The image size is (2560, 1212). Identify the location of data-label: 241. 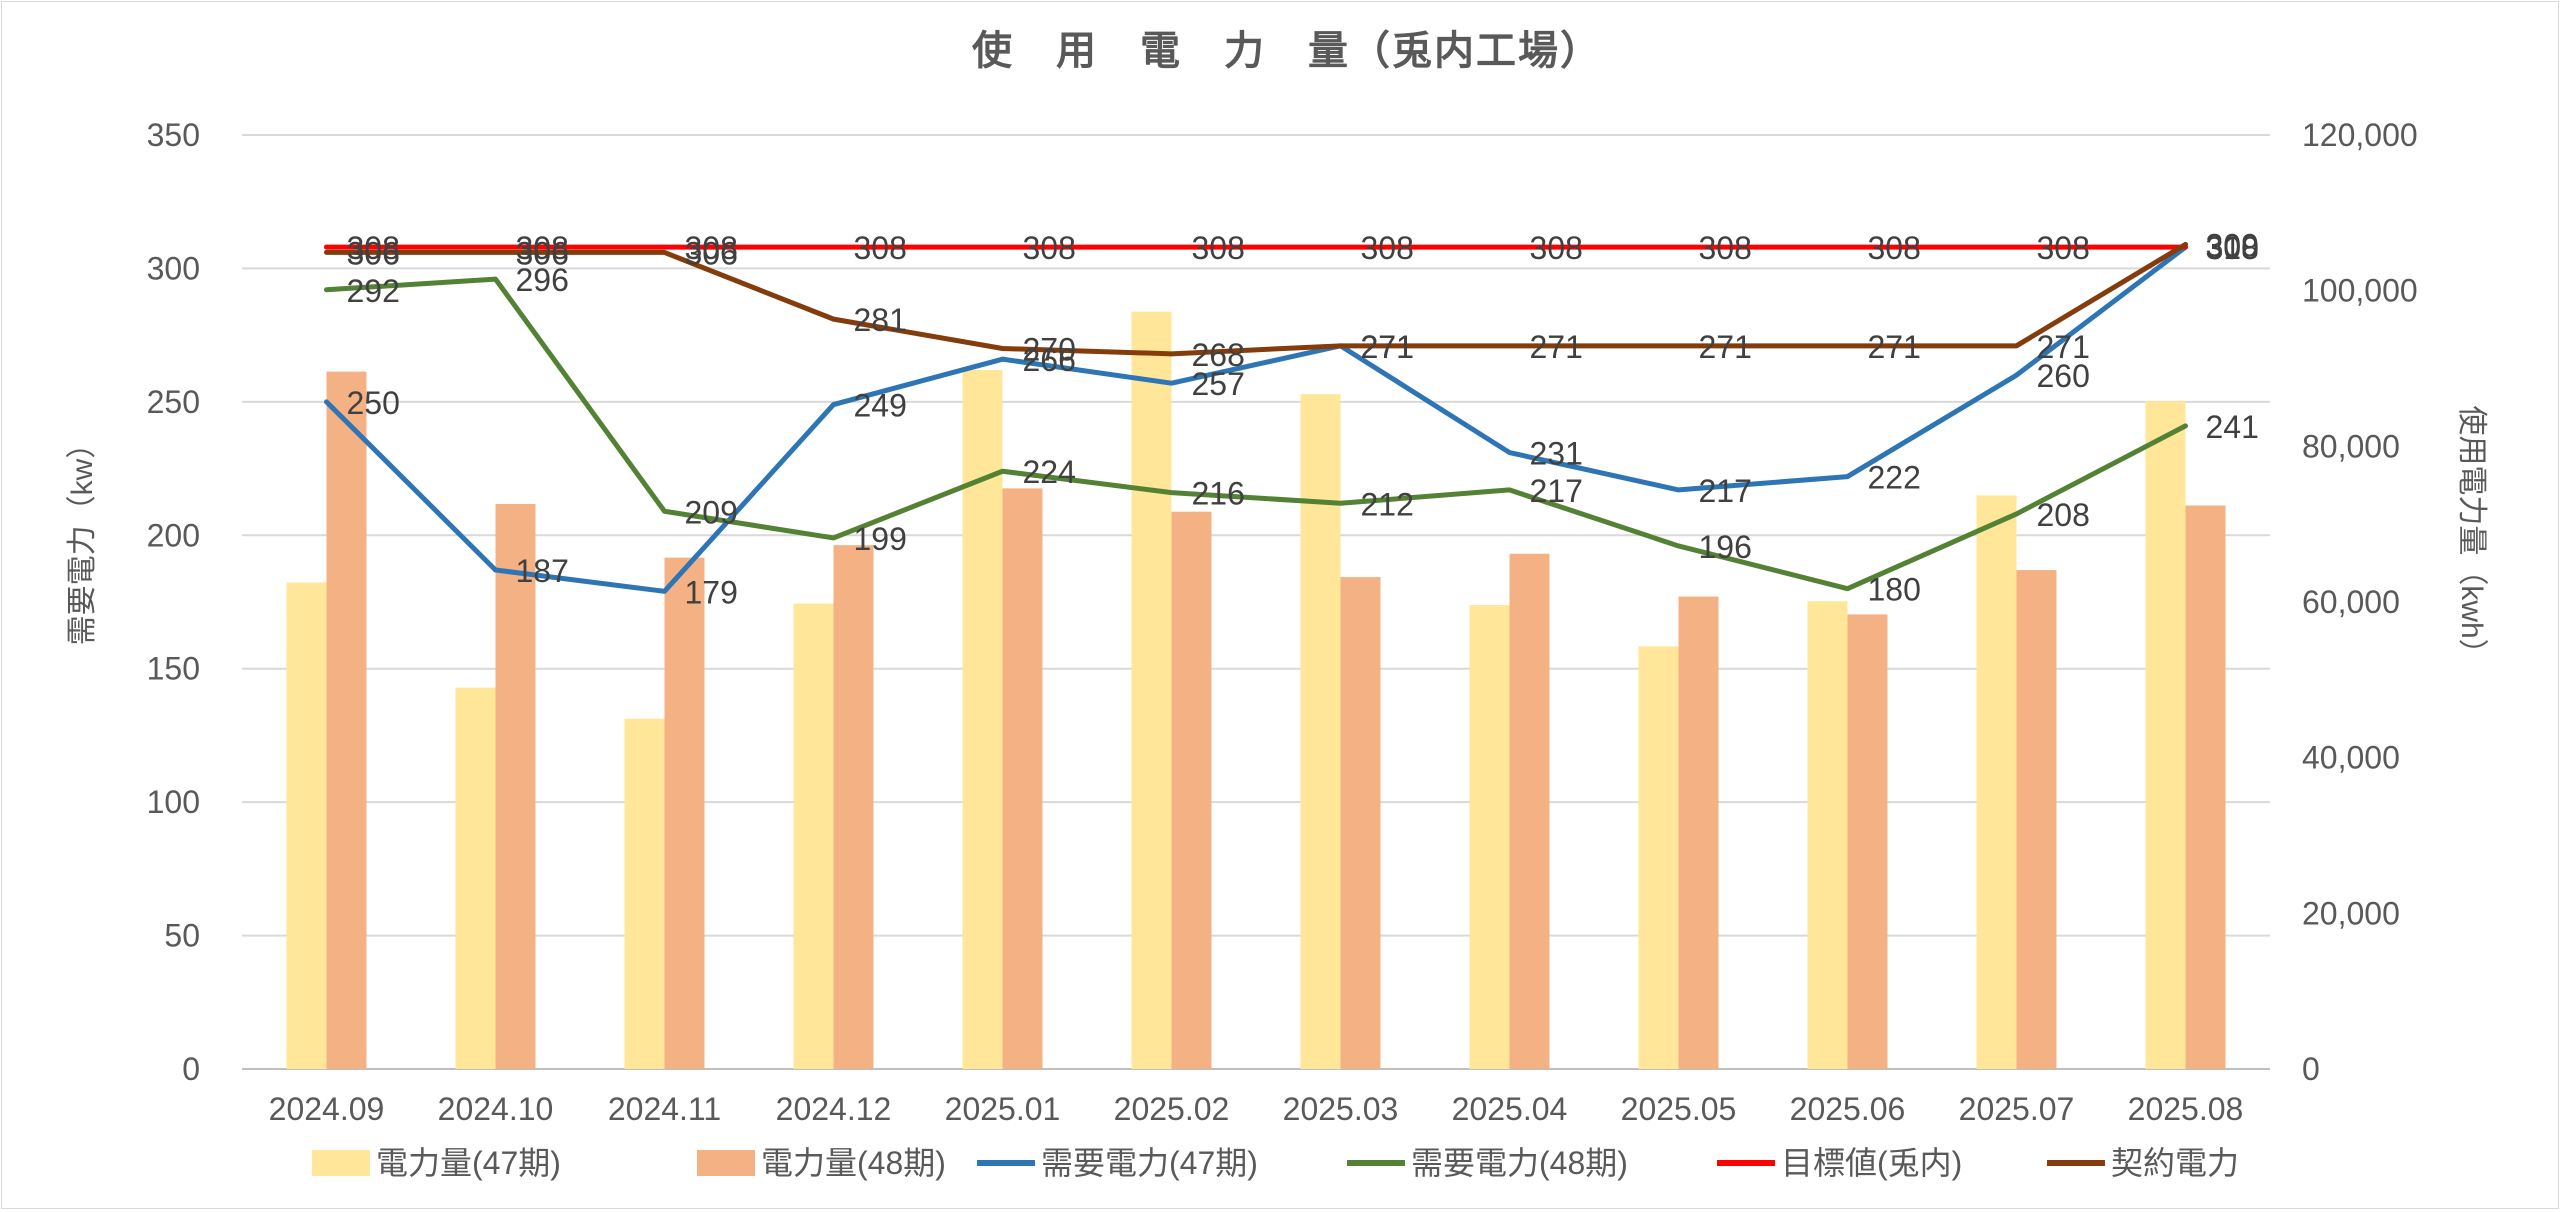
(2232, 427).